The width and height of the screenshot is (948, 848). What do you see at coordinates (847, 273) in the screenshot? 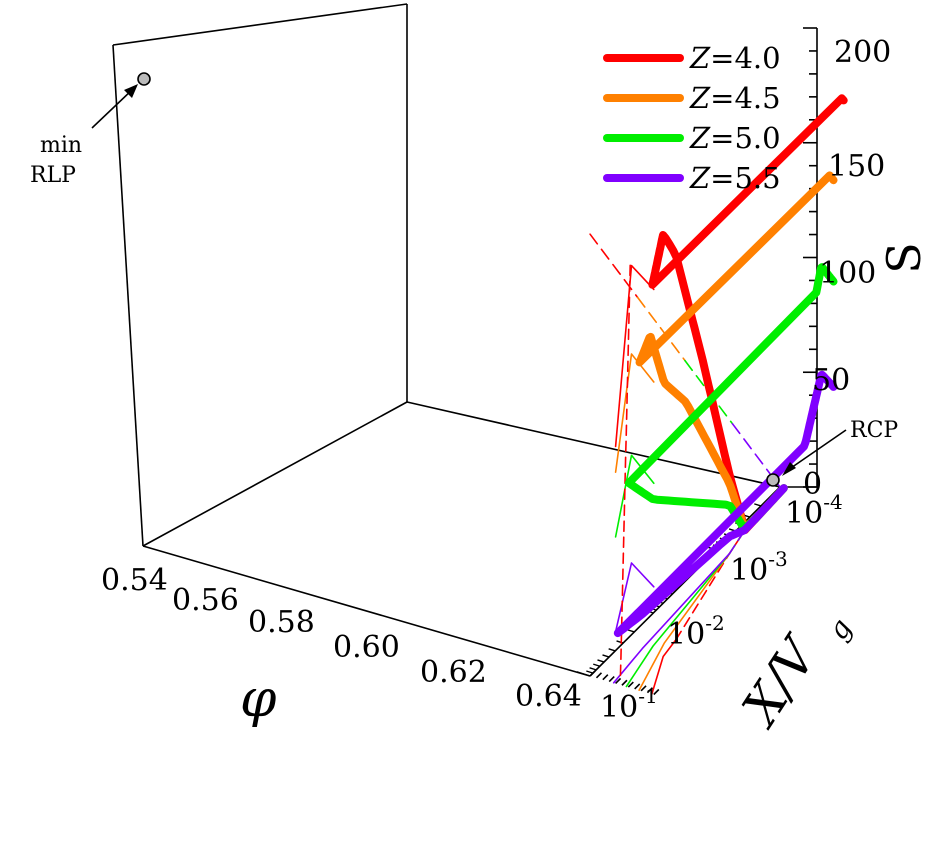
I see `s-tick-label: 100` at bounding box center [847, 273].